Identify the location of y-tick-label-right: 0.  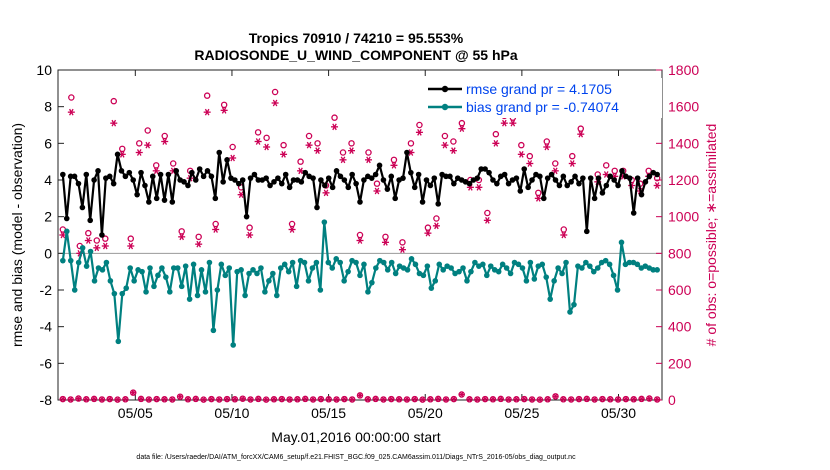
(672, 400).